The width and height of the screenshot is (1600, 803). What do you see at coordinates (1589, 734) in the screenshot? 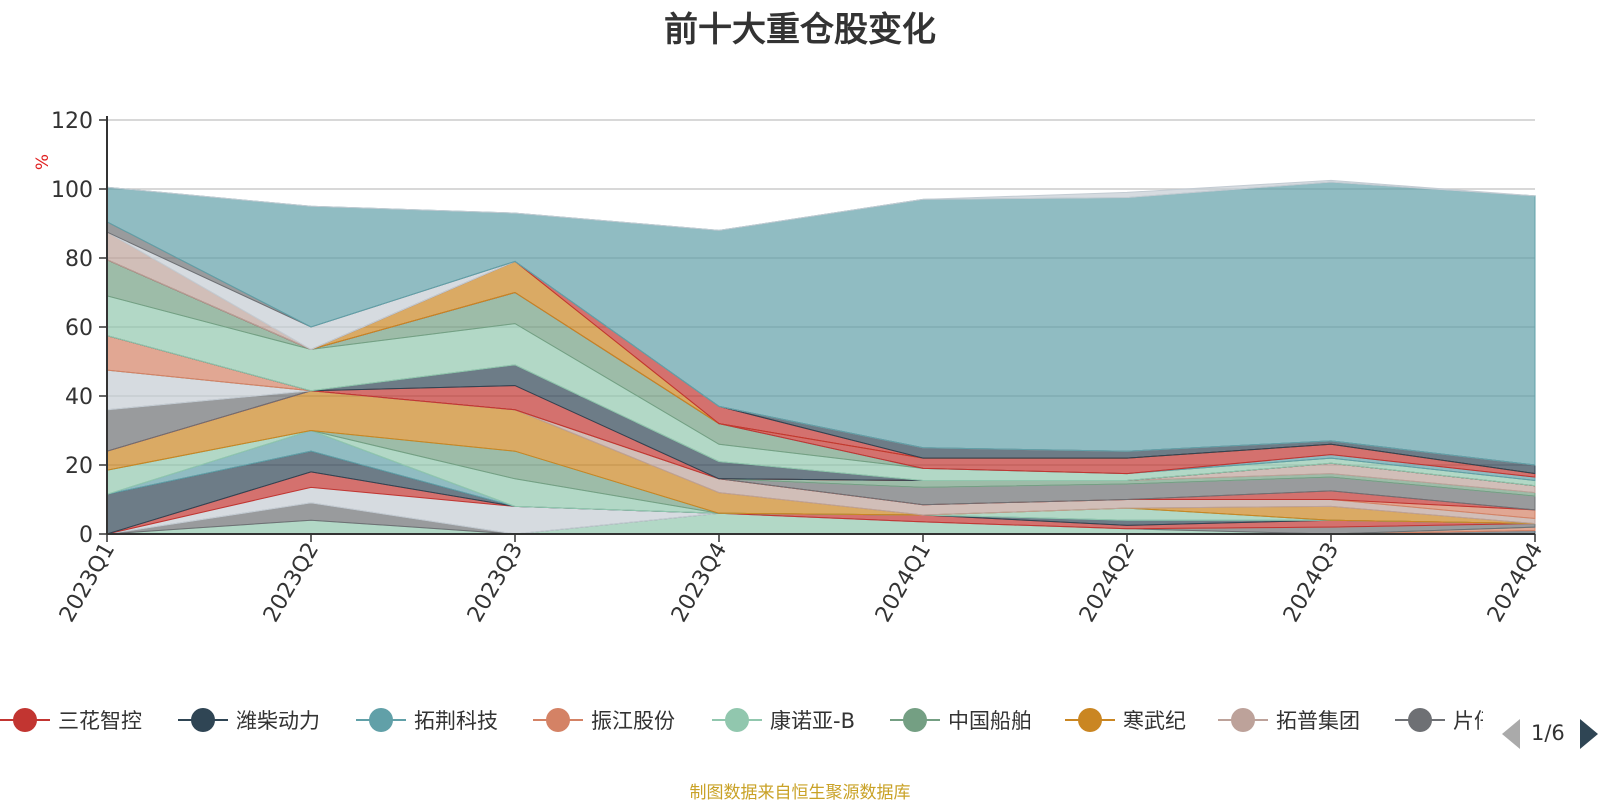
I see `legend-next-page-icon` at bounding box center [1589, 734].